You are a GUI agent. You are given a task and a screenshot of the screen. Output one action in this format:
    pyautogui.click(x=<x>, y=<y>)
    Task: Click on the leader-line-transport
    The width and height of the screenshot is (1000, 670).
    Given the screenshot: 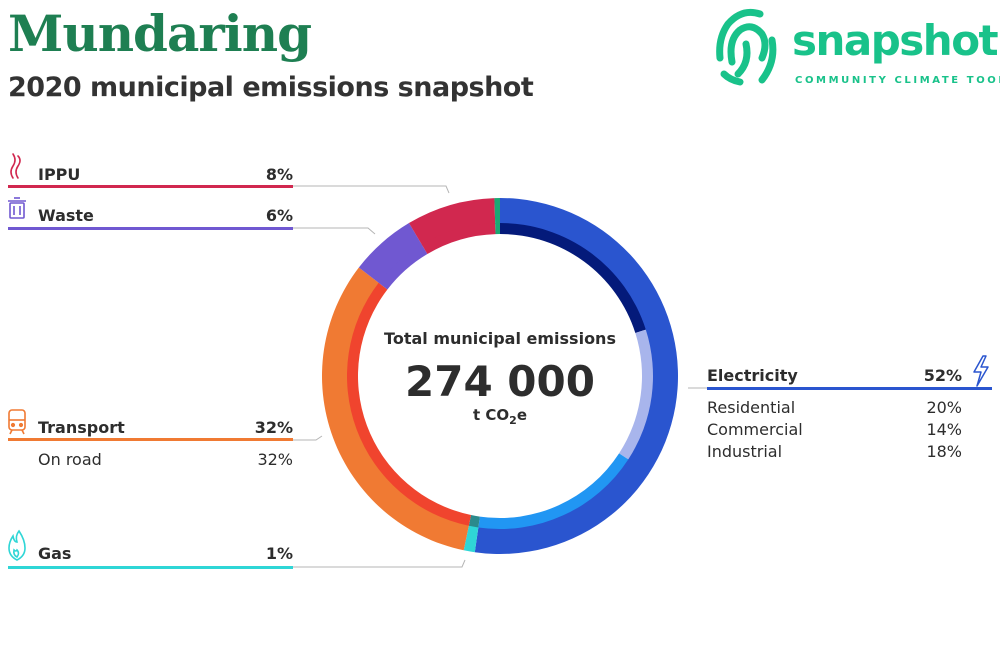 What is the action you would take?
    pyautogui.click(x=308, y=438)
    